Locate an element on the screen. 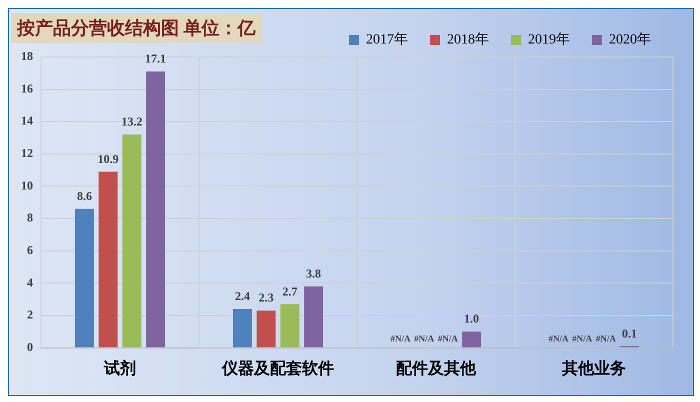 The height and width of the screenshot is (402, 700). data-label: 8.6 is located at coordinates (84, 195).